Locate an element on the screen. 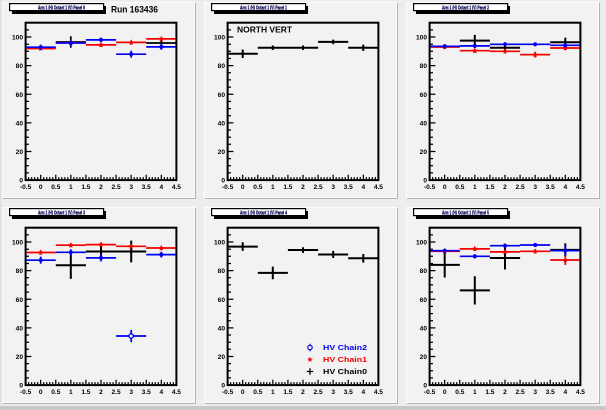 This screenshot has height=410, width=606. svg-text: HV Chain1 is located at coordinates (345, 359).